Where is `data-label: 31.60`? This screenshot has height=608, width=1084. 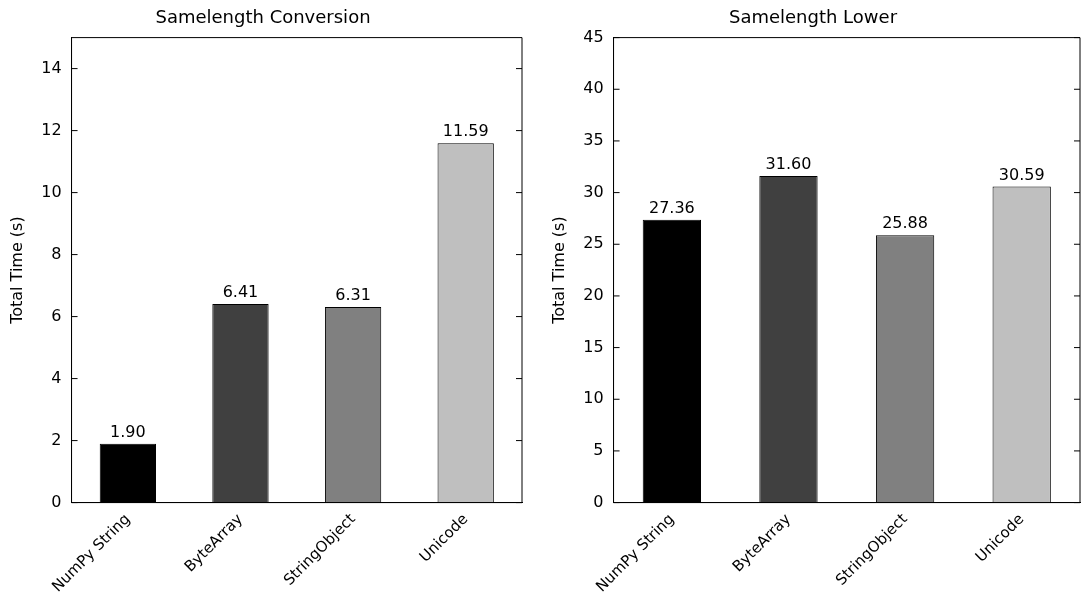 data-label: 31.60 is located at coordinates (788, 164).